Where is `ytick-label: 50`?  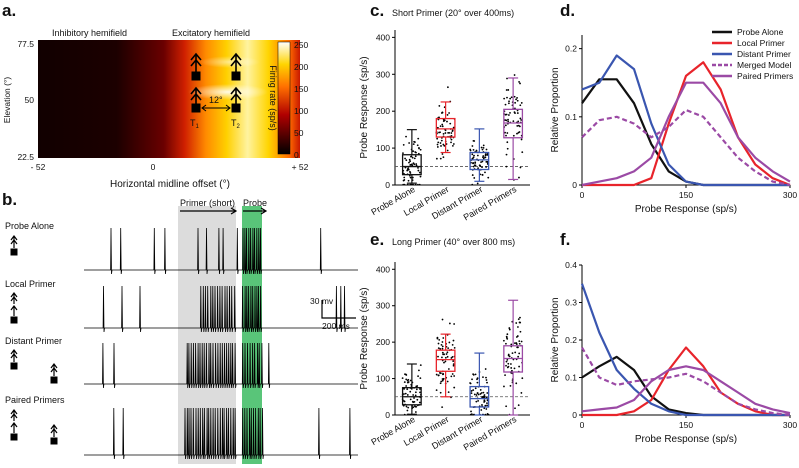 ytick-label: 50 is located at coordinates (30, 100).